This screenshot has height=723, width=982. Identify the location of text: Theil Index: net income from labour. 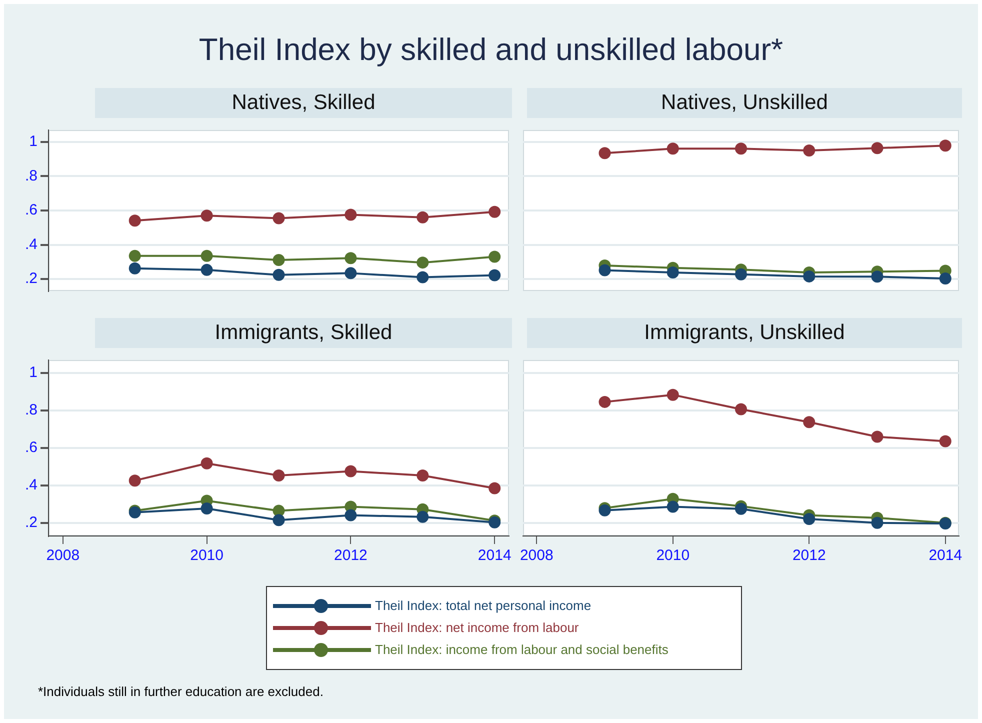
(477, 627).